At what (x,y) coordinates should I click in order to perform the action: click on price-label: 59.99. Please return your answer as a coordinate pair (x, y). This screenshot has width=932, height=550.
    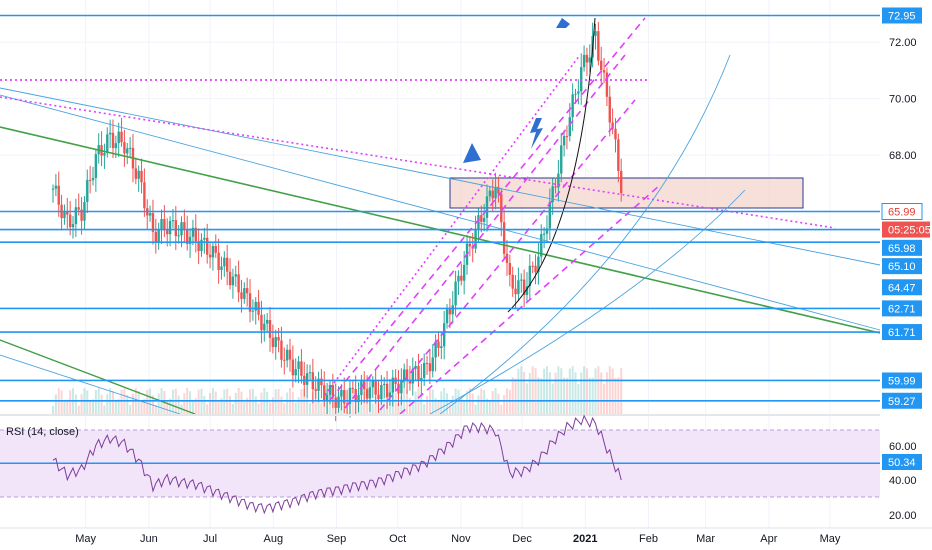
    Looking at the image, I should click on (902, 381).